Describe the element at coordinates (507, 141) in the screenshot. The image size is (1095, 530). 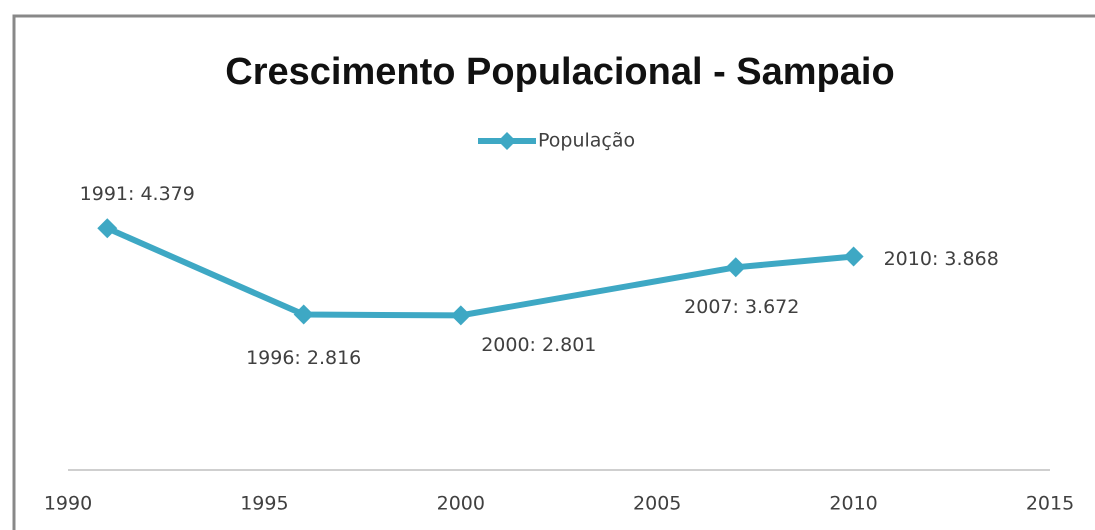
I see `legend-marker` at that location.